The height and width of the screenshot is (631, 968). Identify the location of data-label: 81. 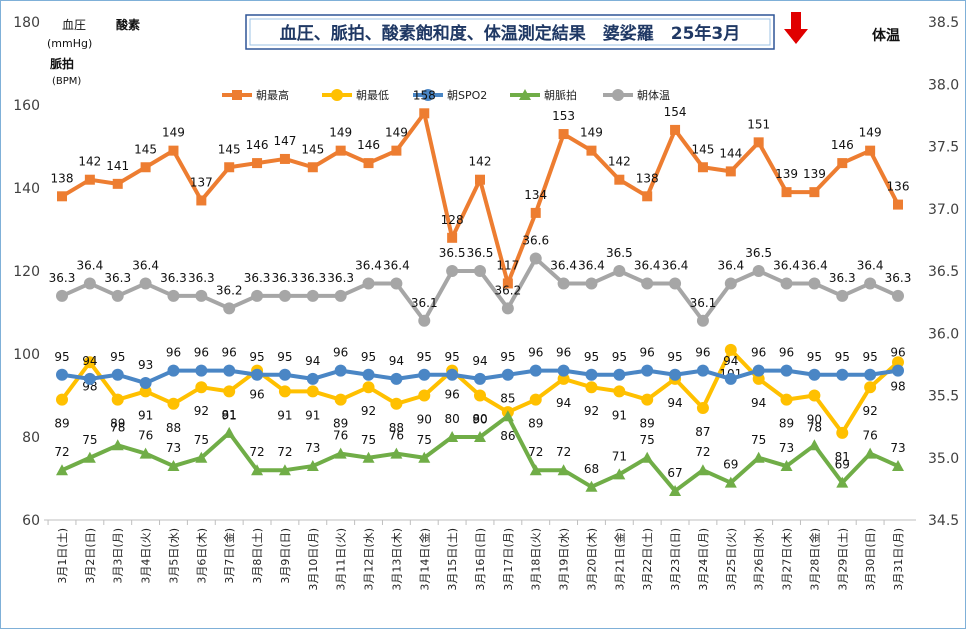
(229, 415).